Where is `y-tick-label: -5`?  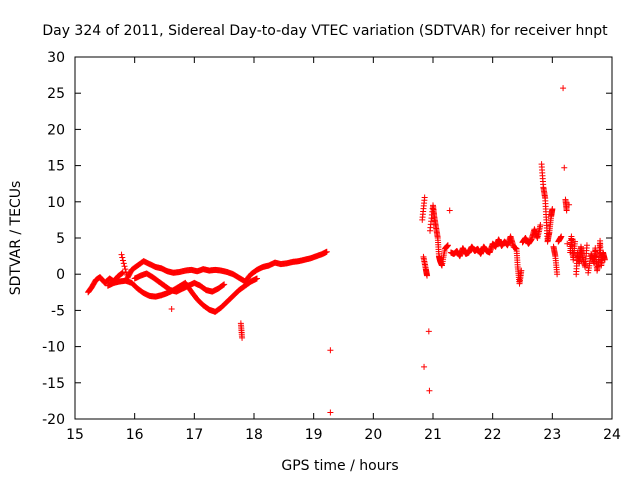
y-tick-label: -5 is located at coordinates (58, 311).